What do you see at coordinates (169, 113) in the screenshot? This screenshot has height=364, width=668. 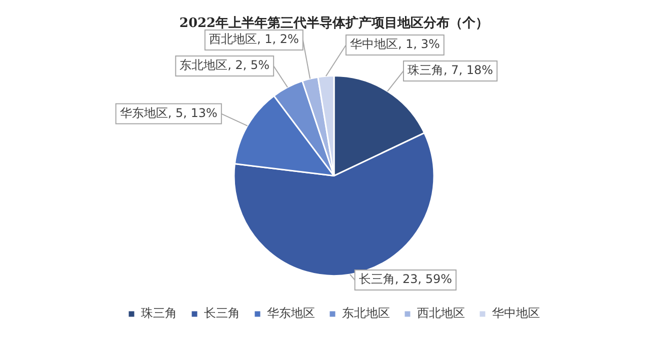 I see `data-label: 华东地区, 5, 13%` at bounding box center [169, 113].